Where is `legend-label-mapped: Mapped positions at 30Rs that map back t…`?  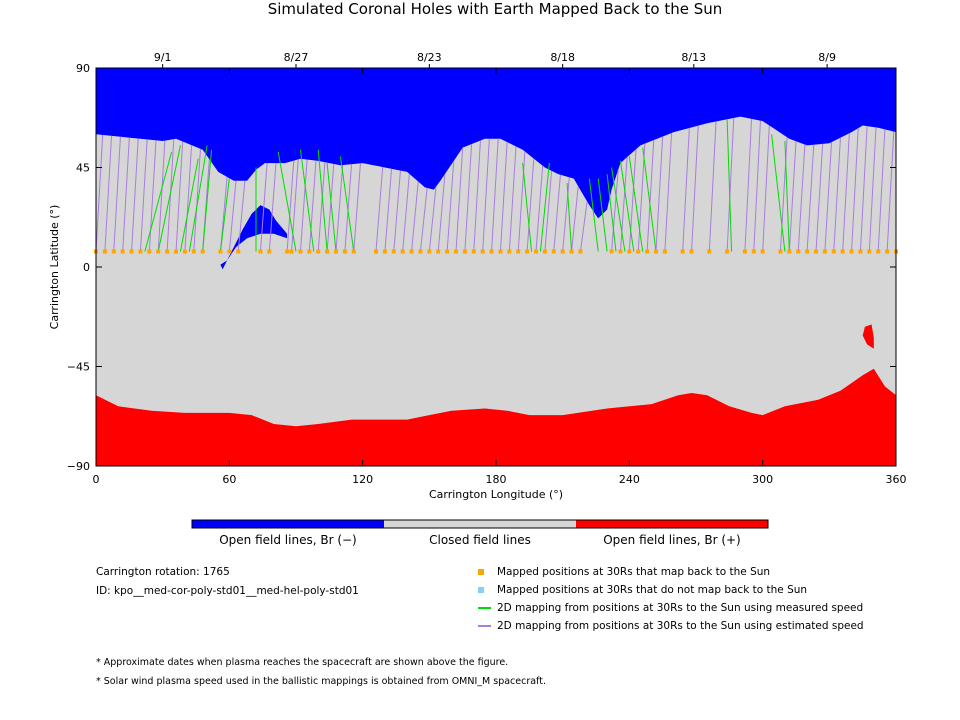
legend-label-mapped: Mapped positions at 30Rs that map back t… is located at coordinates (634, 572).